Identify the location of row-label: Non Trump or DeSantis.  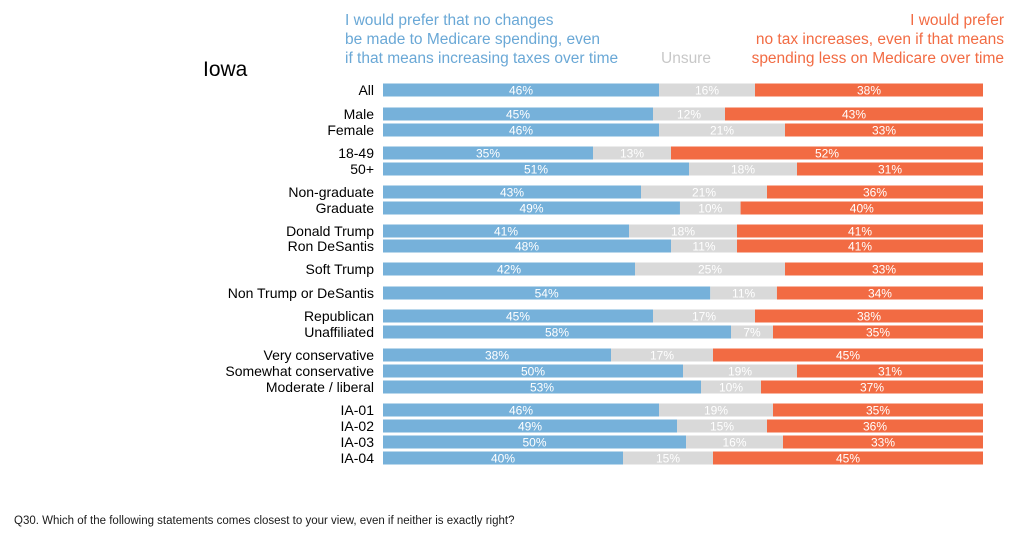
(301, 293).